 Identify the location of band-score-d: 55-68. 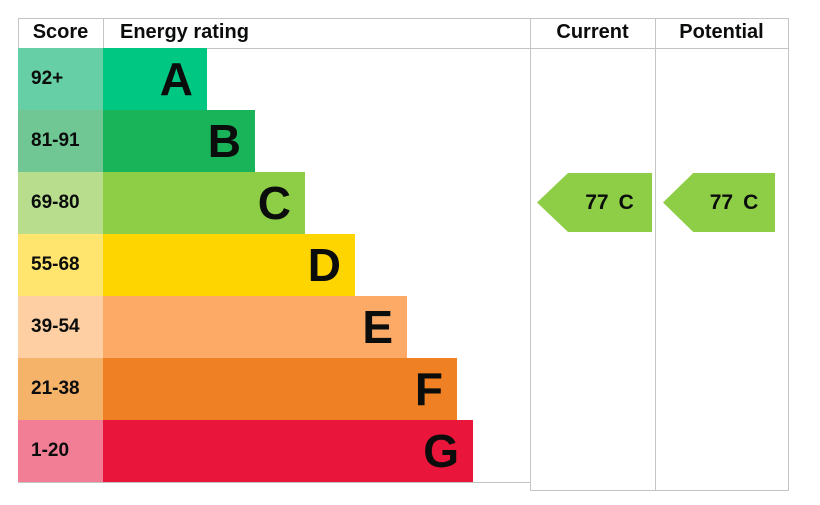
(60, 265).